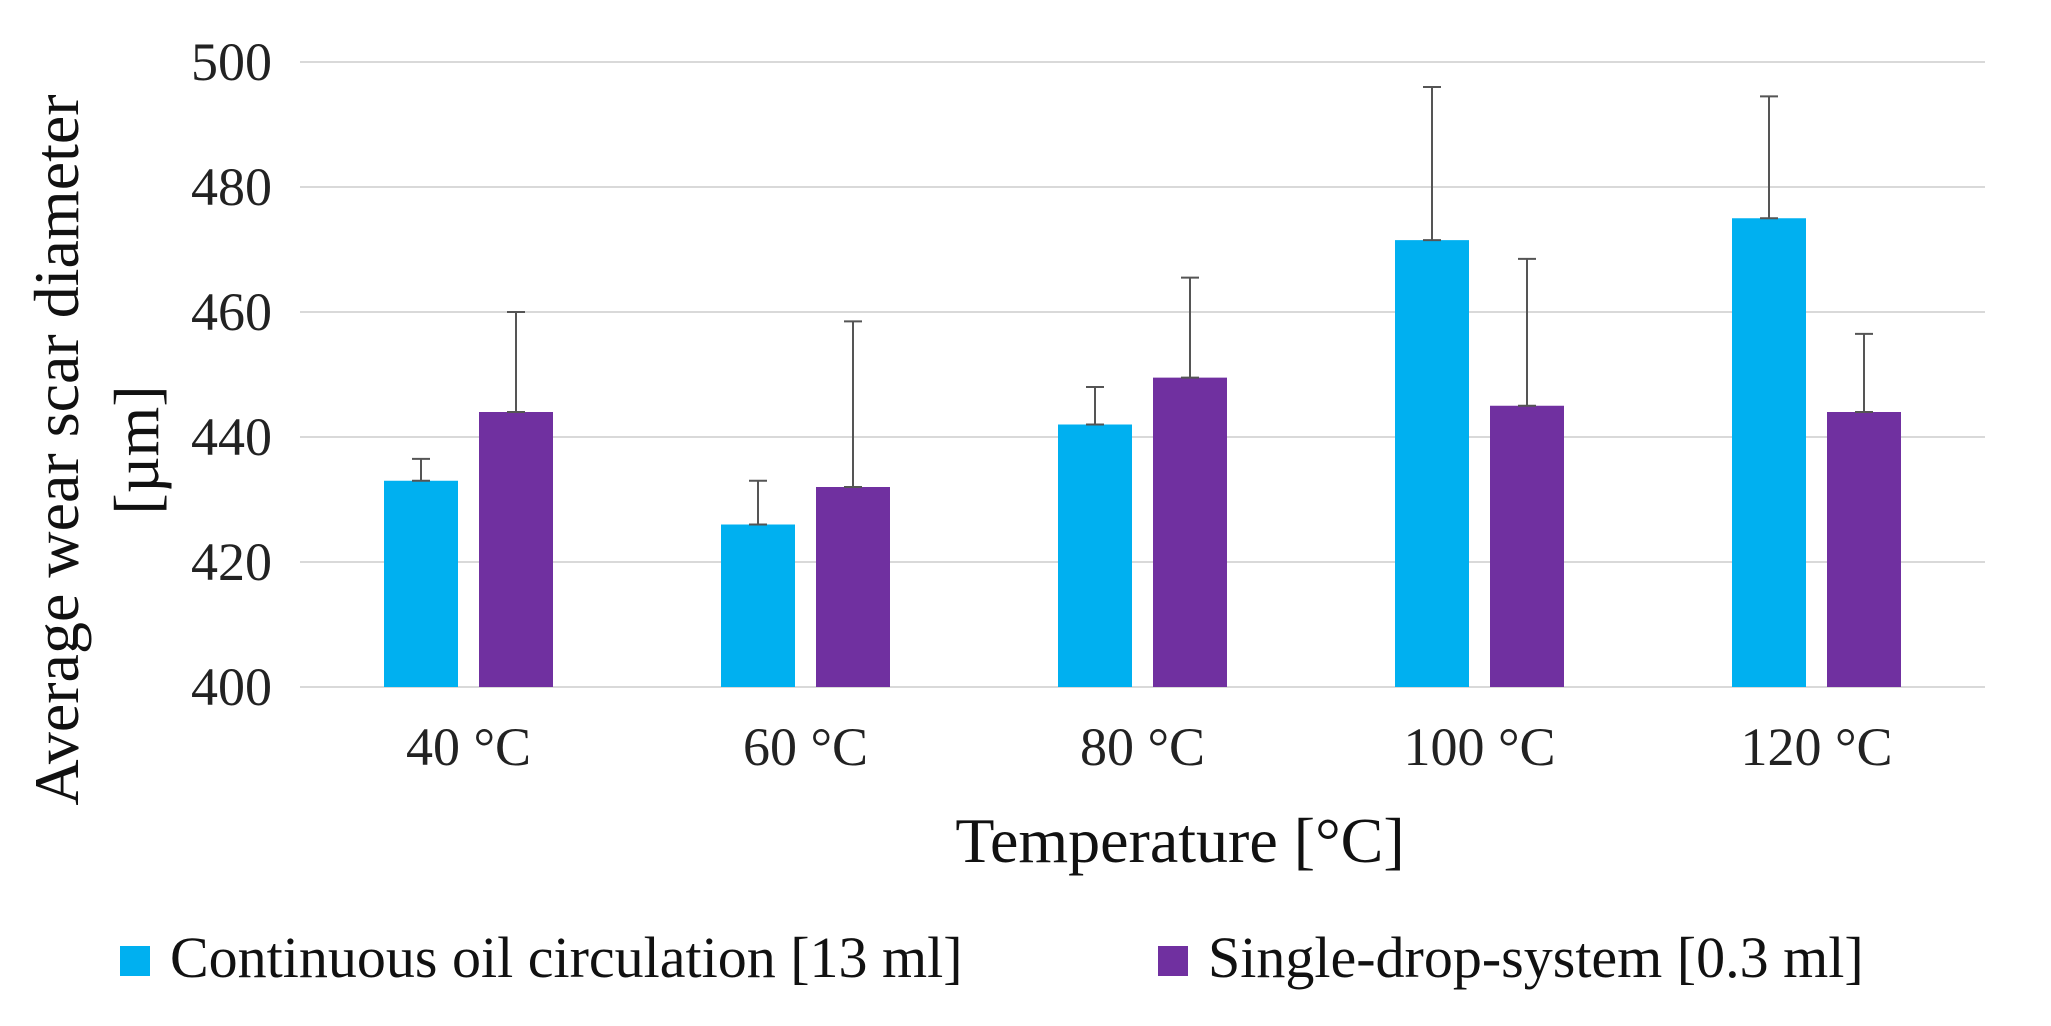 The image size is (2051, 1026). What do you see at coordinates (566, 957) in the screenshot?
I see `legend-label-continuous: Continuous oil circulation [13 ml]` at bounding box center [566, 957].